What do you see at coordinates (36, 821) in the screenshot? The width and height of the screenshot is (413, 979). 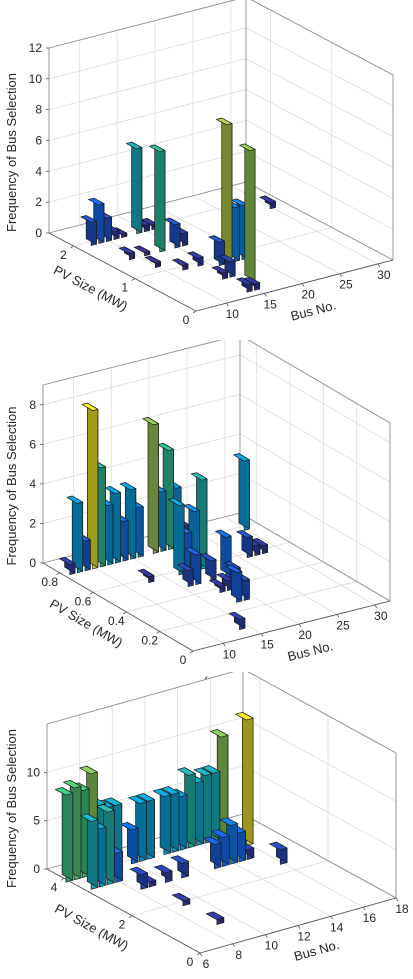 I see `z-tick-label: 5` at bounding box center [36, 821].